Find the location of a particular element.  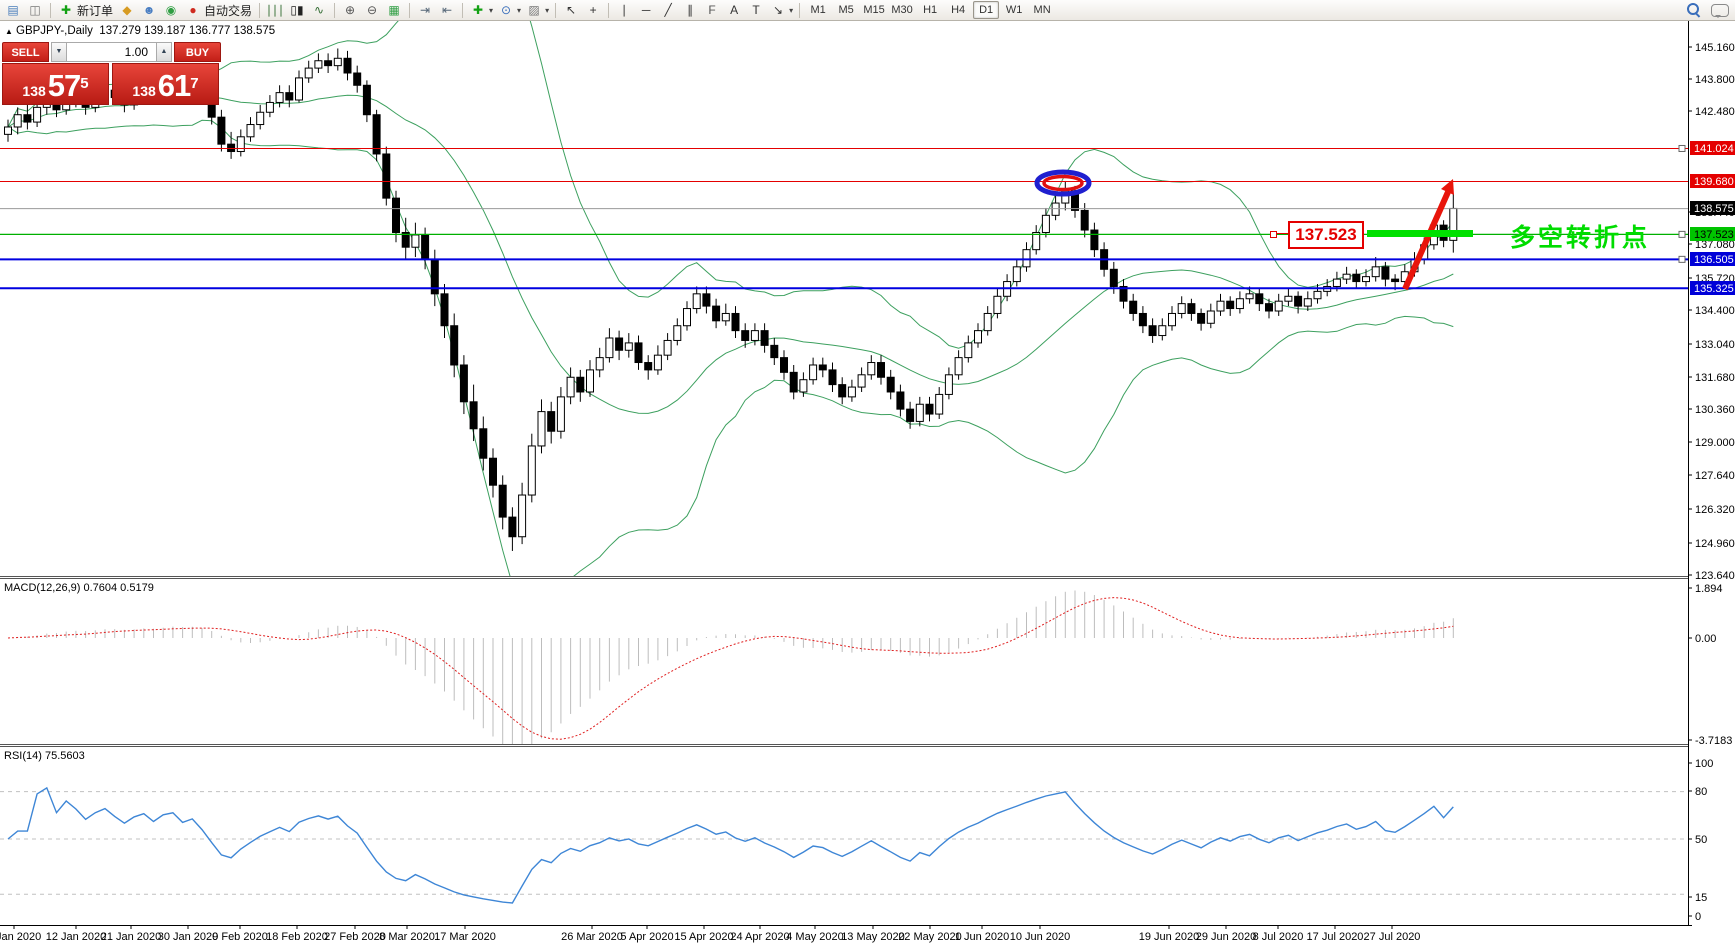

price-tick-label: 126.320 is located at coordinates (1715, 510).